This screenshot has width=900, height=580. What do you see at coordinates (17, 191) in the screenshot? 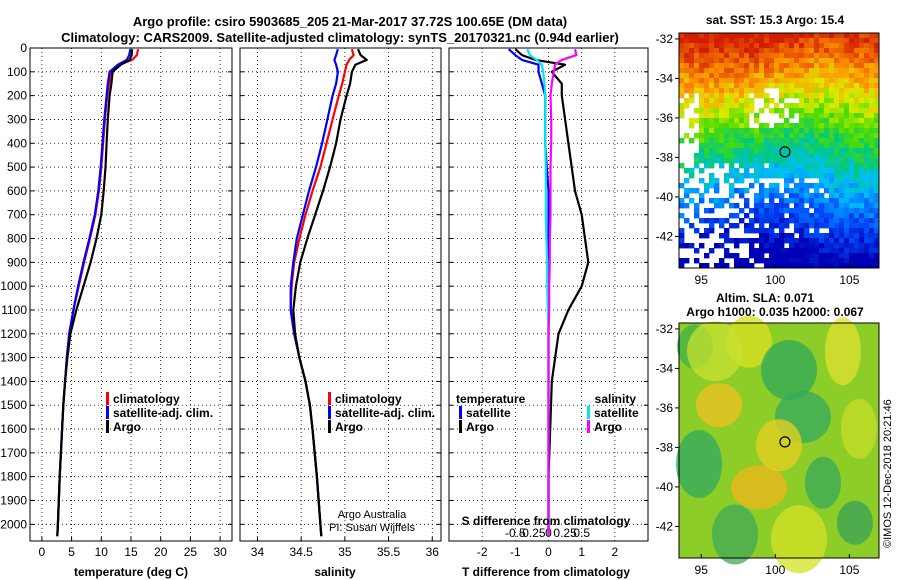
I see `depth-tick-label: 600` at bounding box center [17, 191].